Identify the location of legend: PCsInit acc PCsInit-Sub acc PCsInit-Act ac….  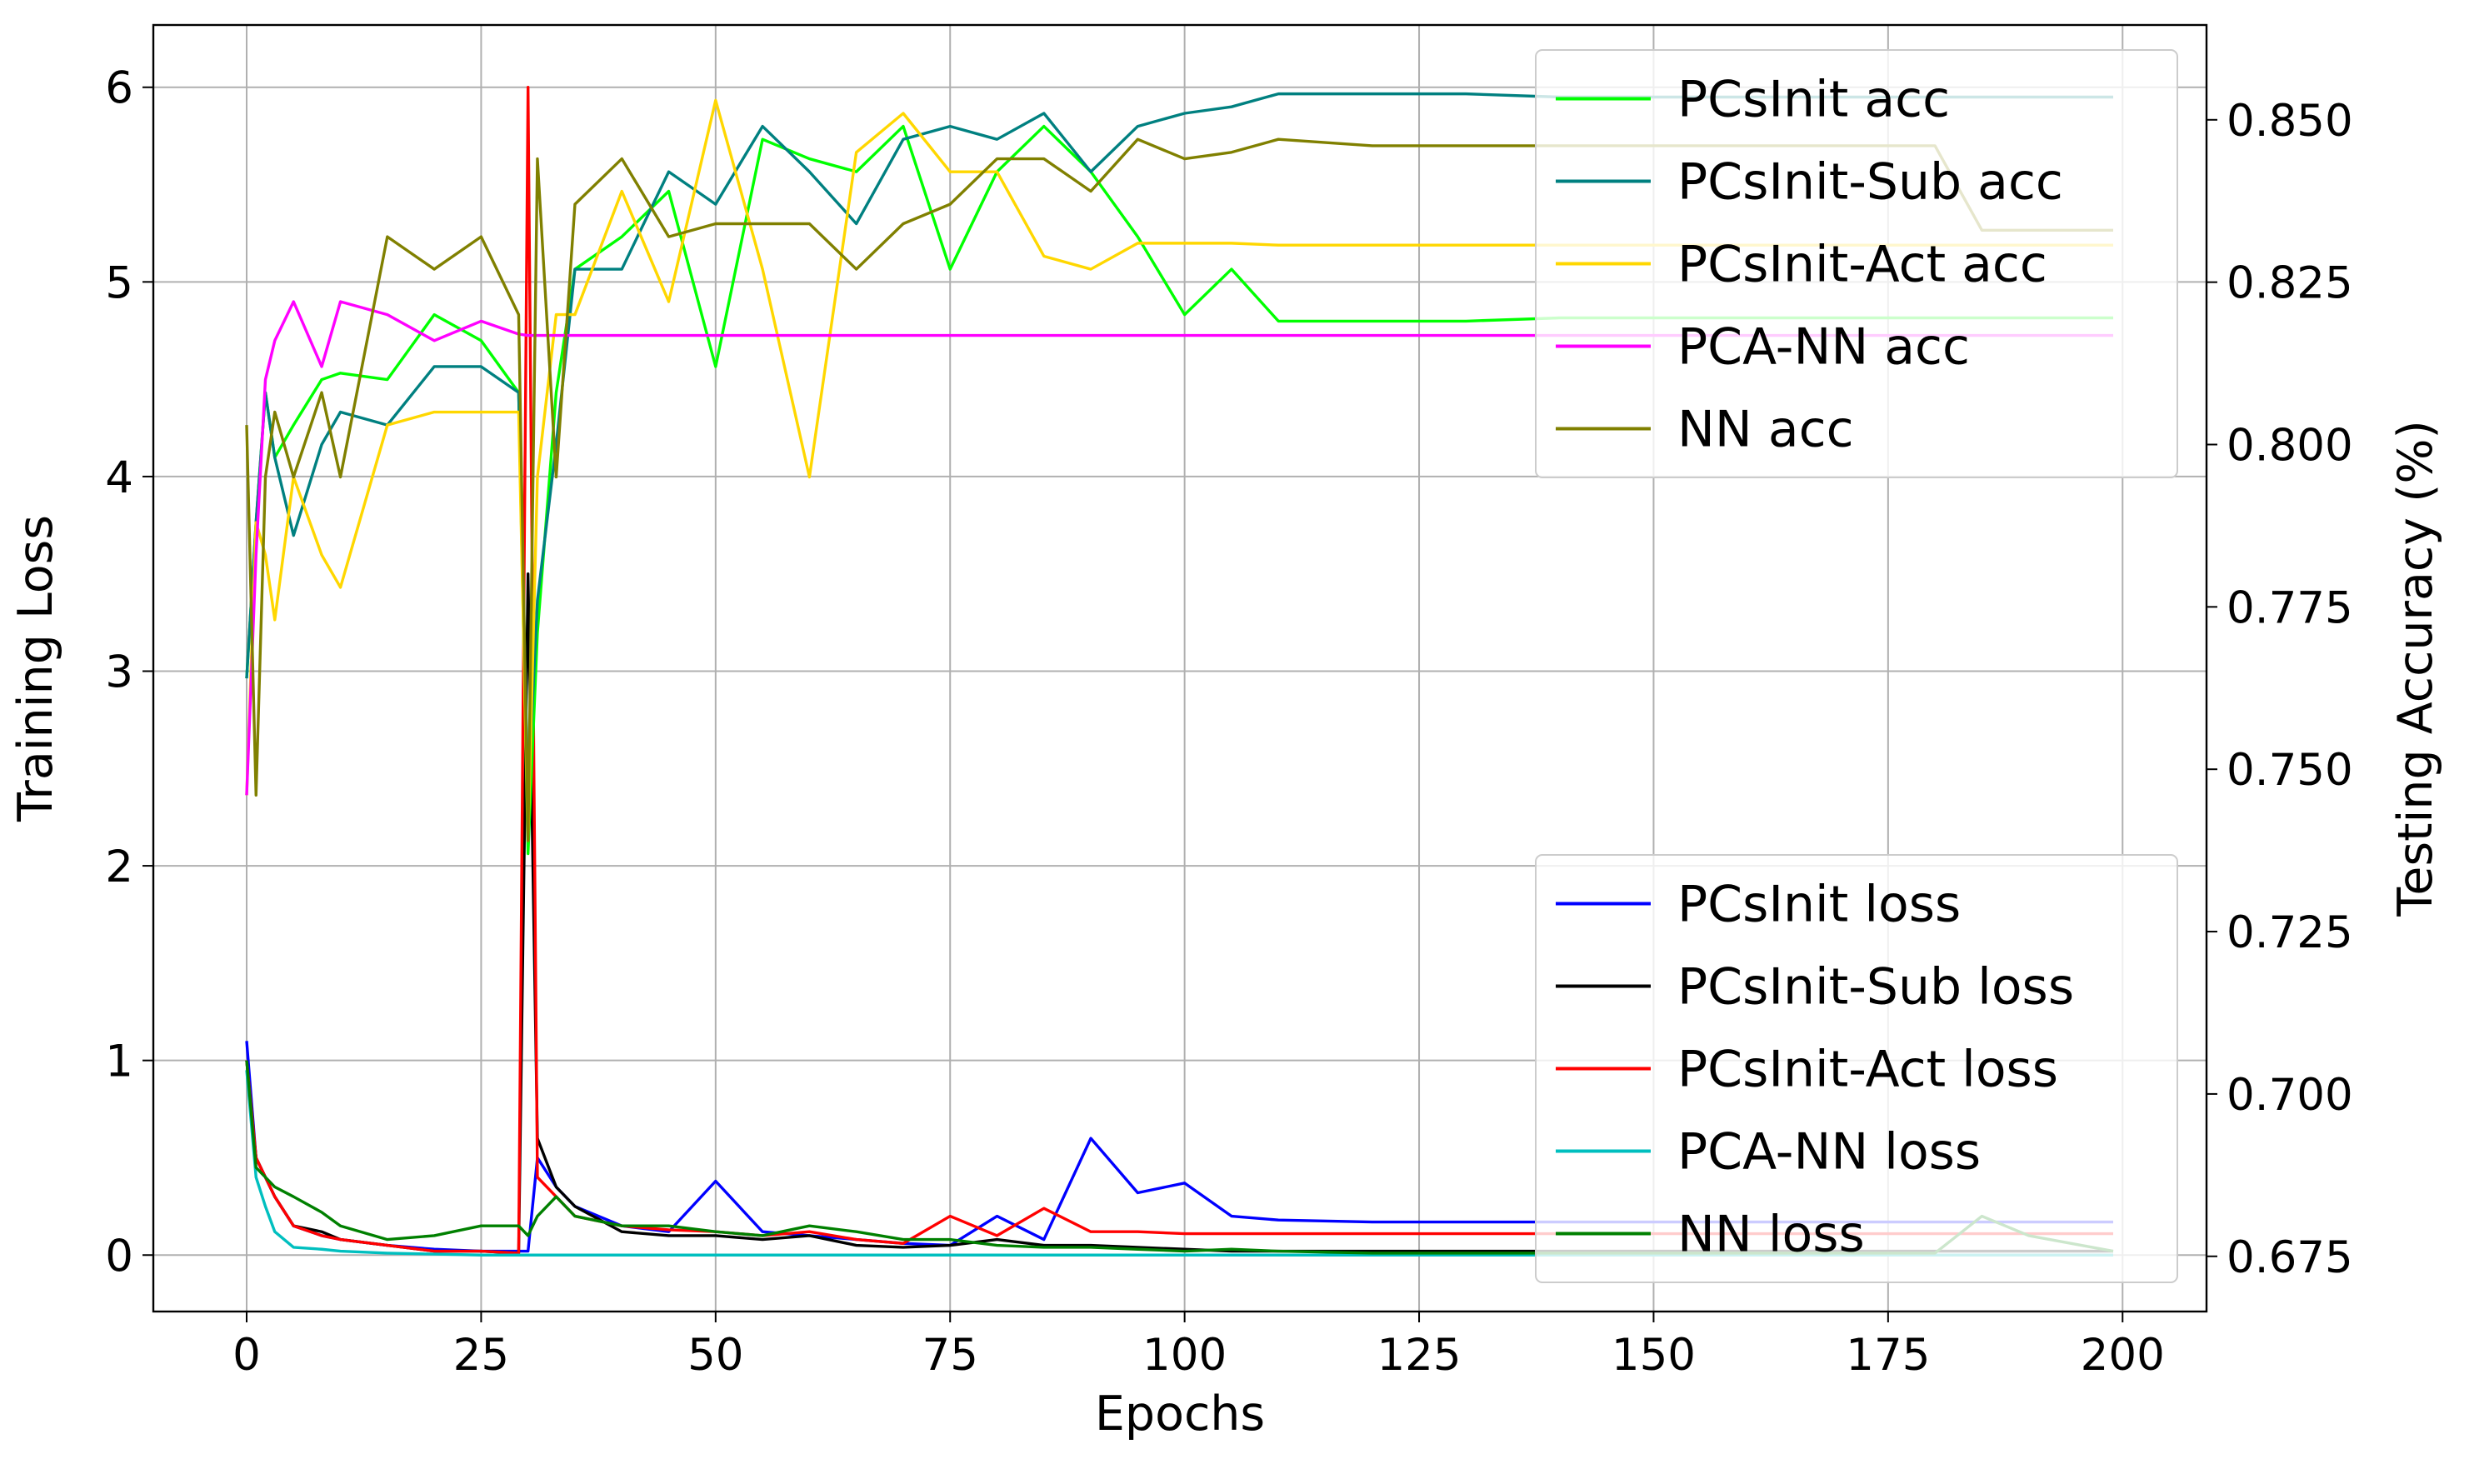
(1856, 263).